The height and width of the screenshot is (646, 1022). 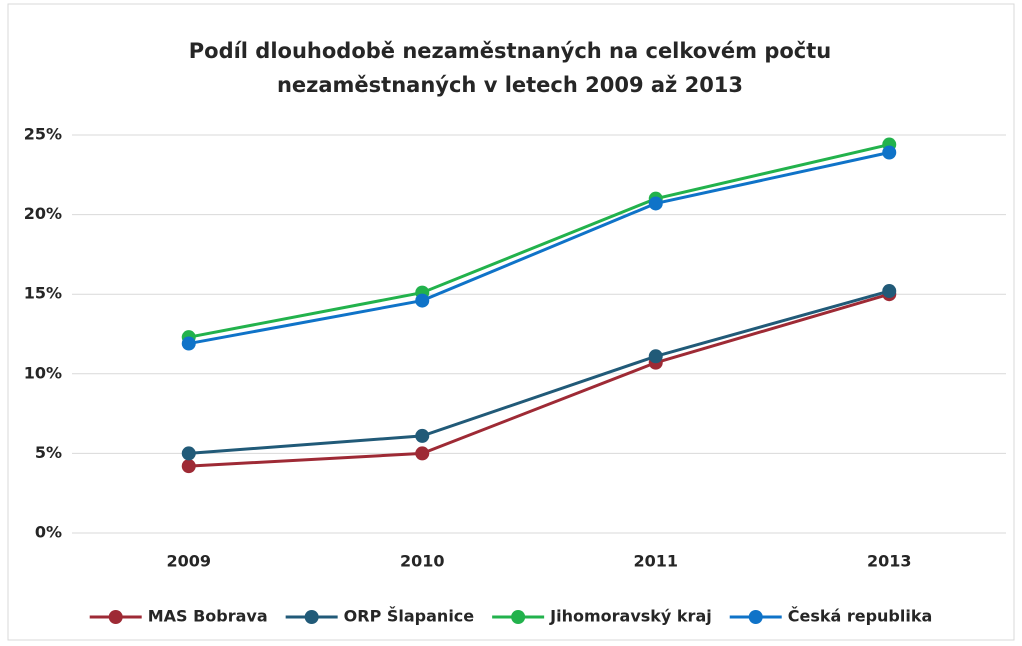 What do you see at coordinates (860, 616) in the screenshot?
I see `legend-label: Česká republika` at bounding box center [860, 616].